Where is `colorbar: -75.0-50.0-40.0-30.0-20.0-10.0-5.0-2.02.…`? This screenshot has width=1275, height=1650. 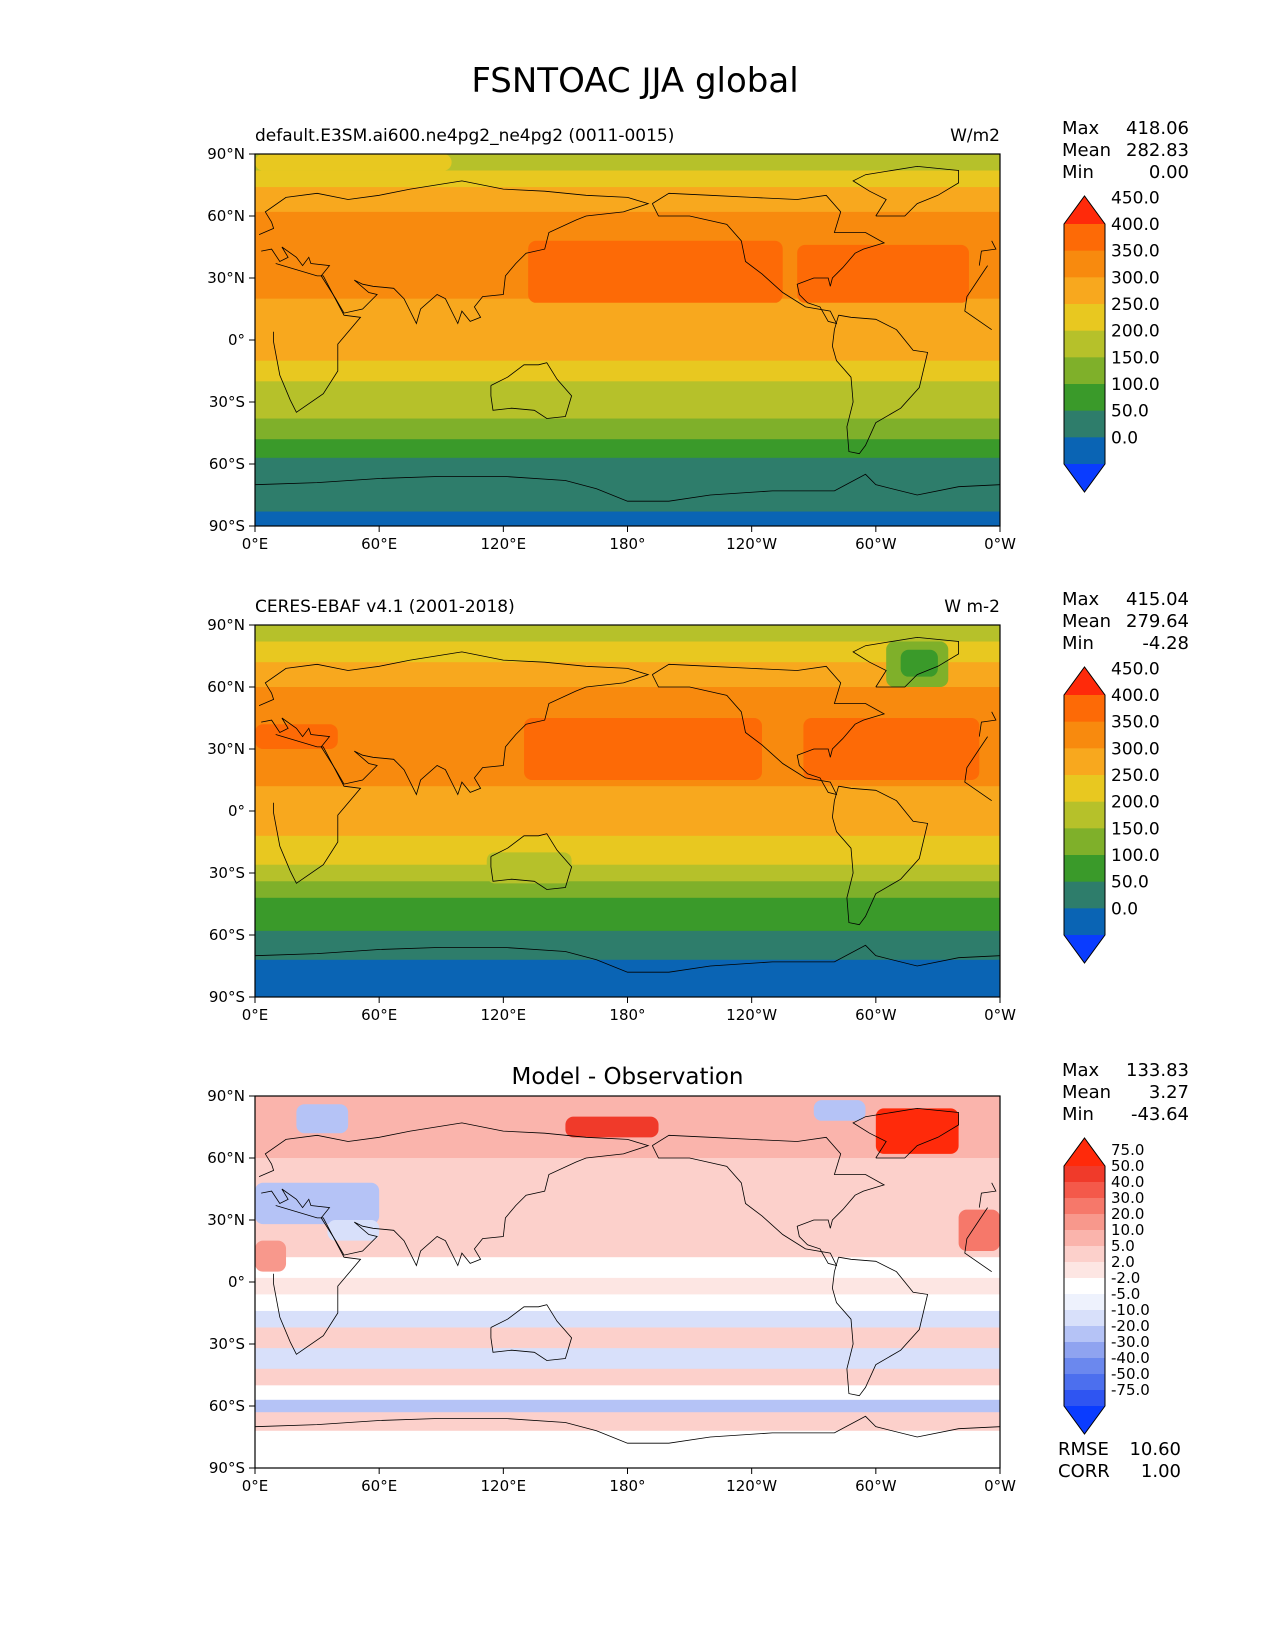 colorbar: -75.0-50.0-40.0-30.0-20.0-10.0-5.0-2.02.… is located at coordinates (1106, 1286).